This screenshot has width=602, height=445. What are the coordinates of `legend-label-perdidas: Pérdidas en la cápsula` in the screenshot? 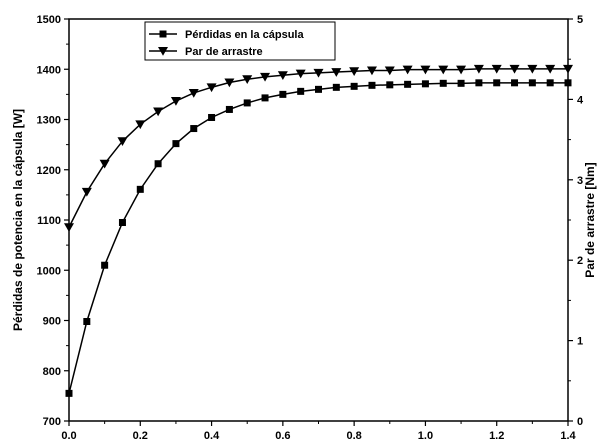 It's located at (244, 35).